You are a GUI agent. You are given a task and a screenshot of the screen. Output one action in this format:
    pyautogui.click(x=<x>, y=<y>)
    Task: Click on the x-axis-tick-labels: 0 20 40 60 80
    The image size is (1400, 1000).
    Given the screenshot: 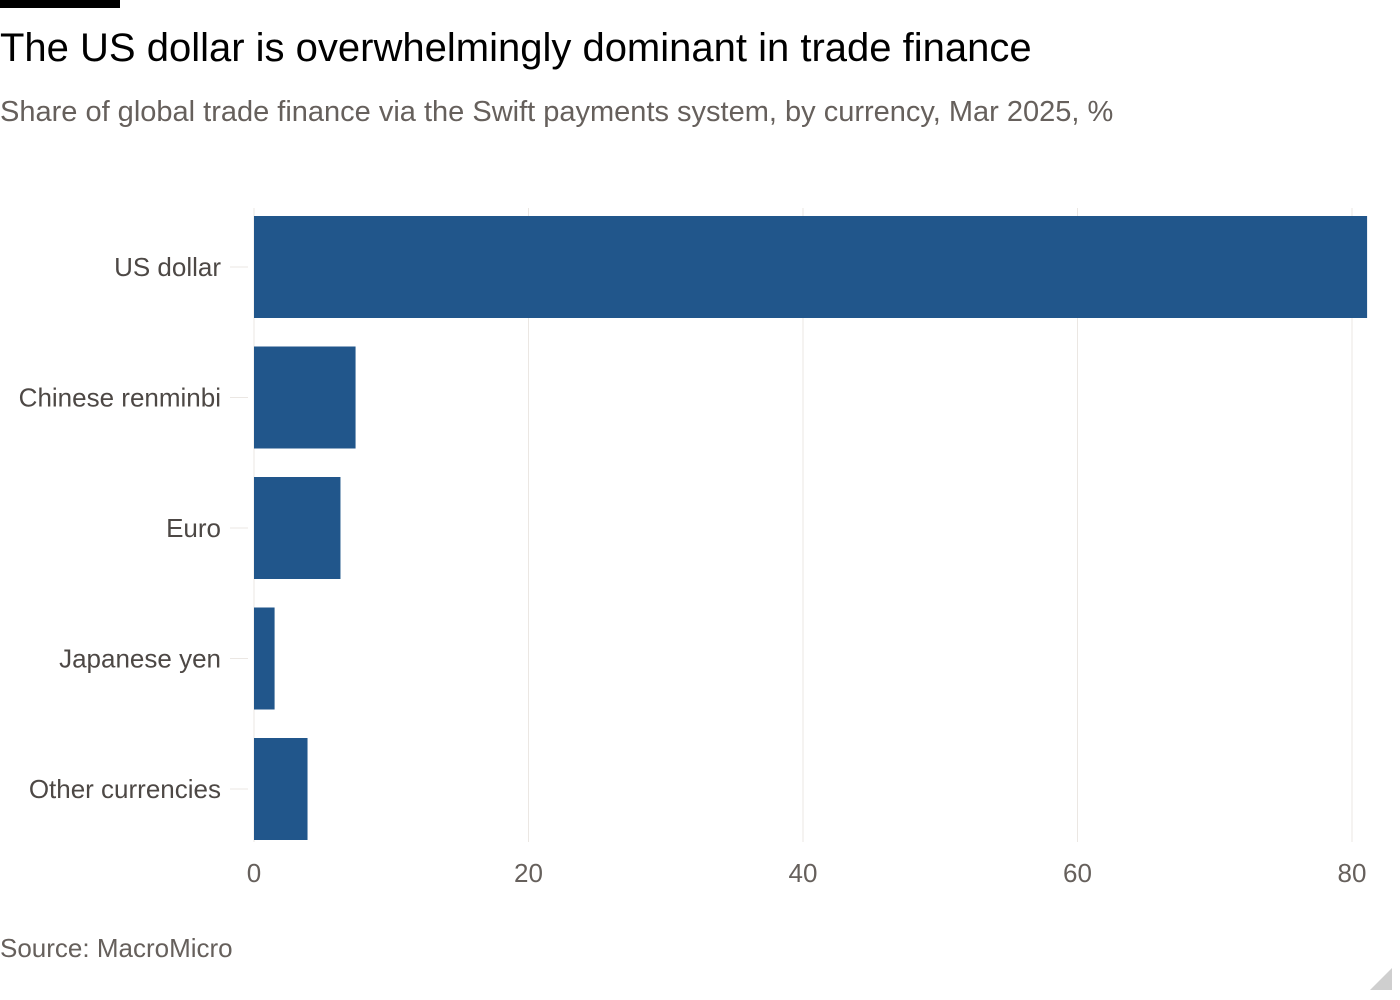 What is the action you would take?
    pyautogui.click(x=807, y=873)
    